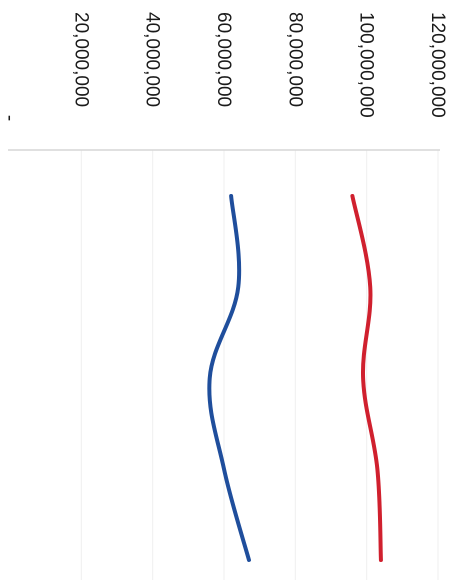 The height and width of the screenshot is (586, 467). Describe the element at coordinates (152, 59) in the screenshot. I see `value-tick-label: 40,000,000` at that location.